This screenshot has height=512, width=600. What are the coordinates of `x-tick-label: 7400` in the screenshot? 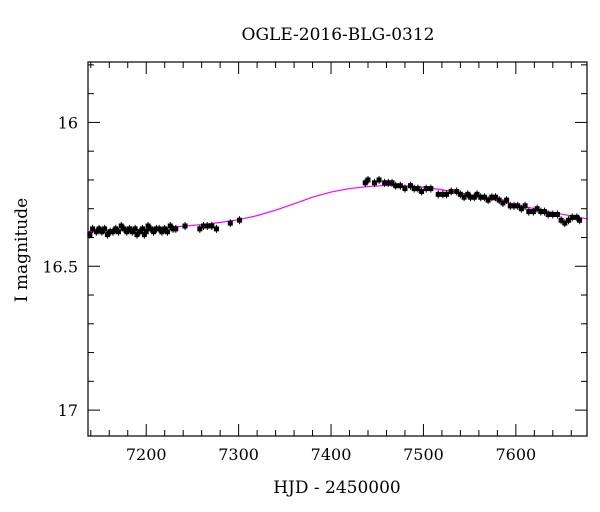 It's located at (331, 454).